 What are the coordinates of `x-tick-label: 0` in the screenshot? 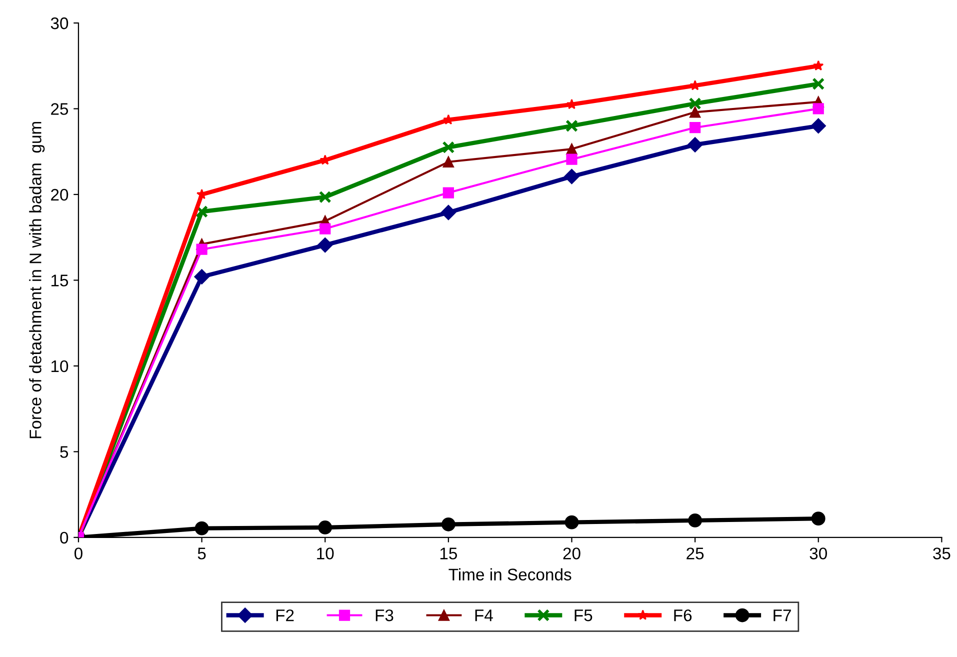 It's located at (78, 554).